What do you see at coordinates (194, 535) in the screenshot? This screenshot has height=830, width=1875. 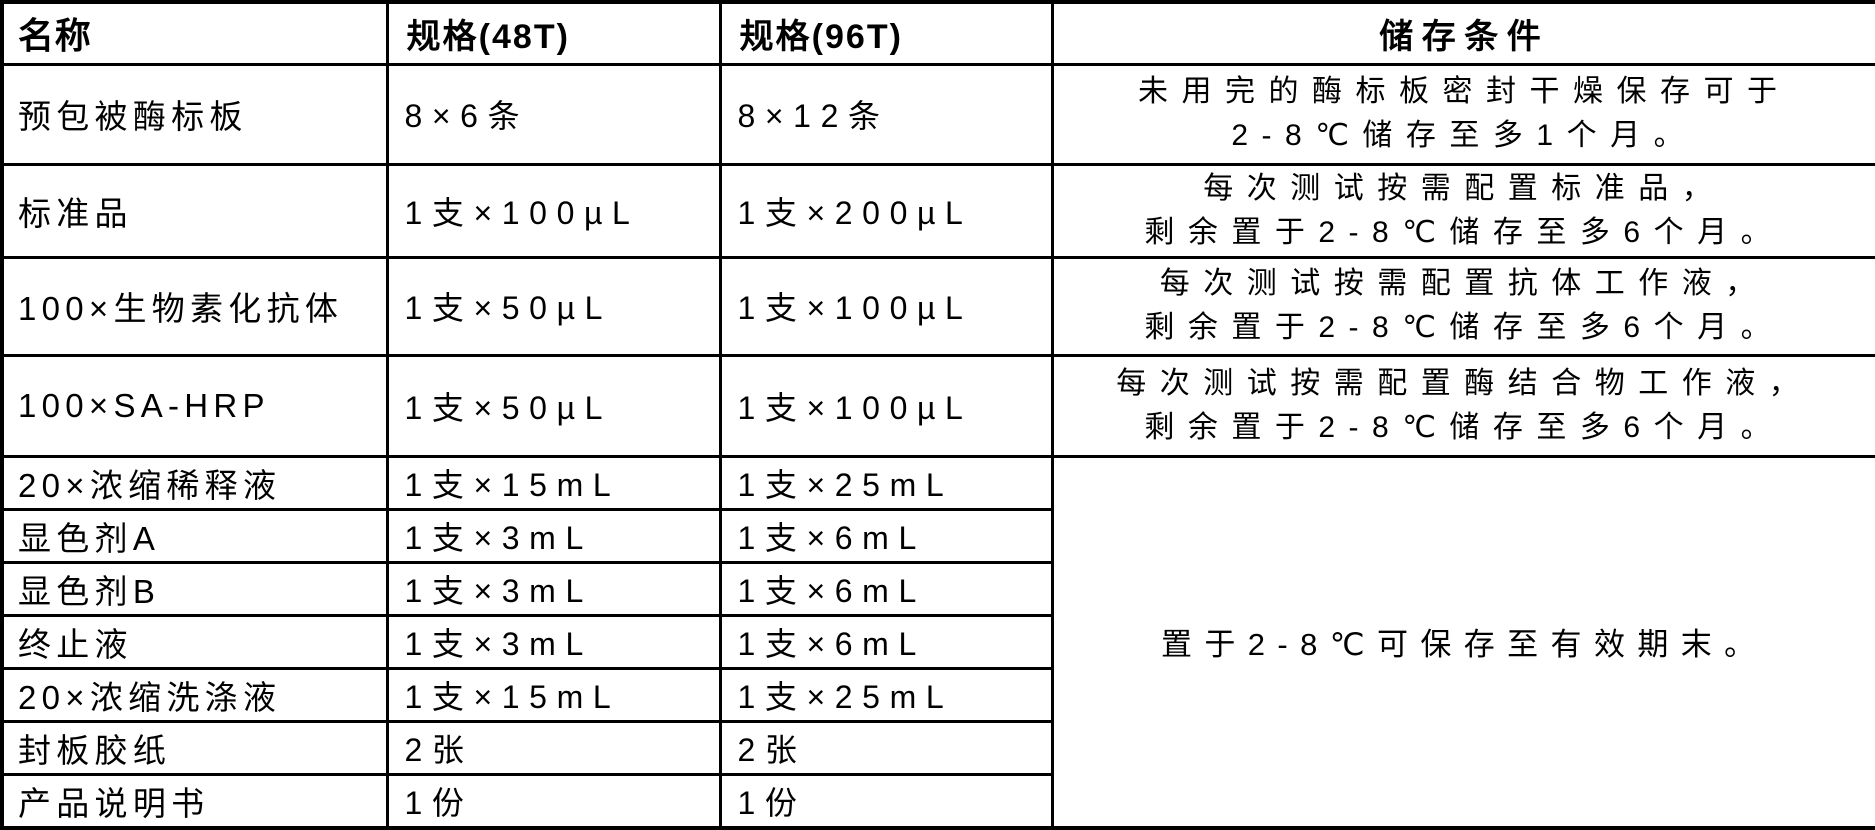 I see `cell-component-name: 显色剂A` at bounding box center [194, 535].